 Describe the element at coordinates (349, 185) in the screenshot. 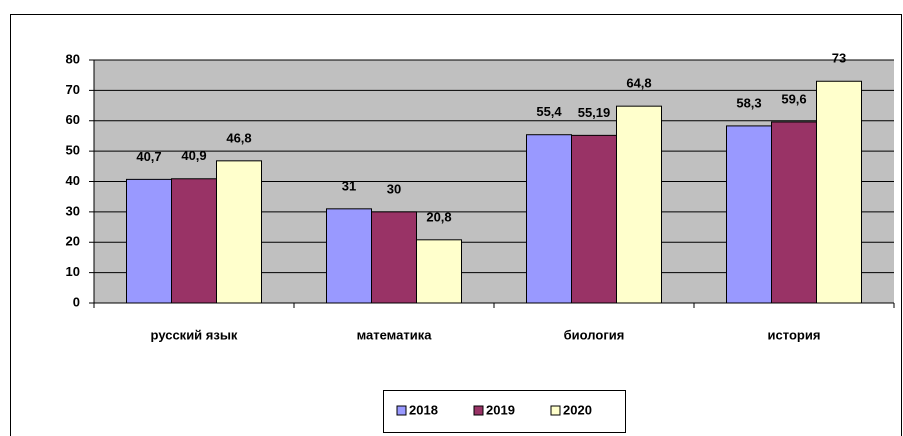

I see `value-label: 31` at that location.